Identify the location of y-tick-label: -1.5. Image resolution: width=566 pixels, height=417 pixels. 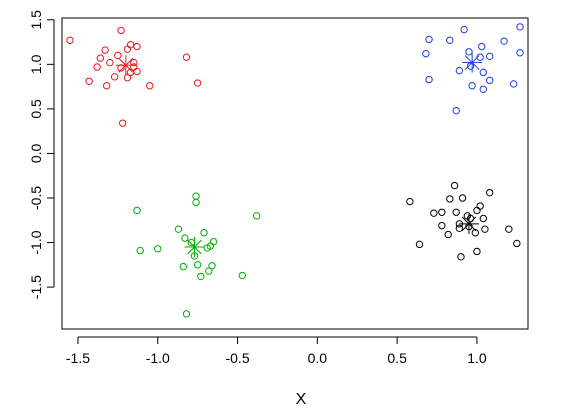
(36, 287).